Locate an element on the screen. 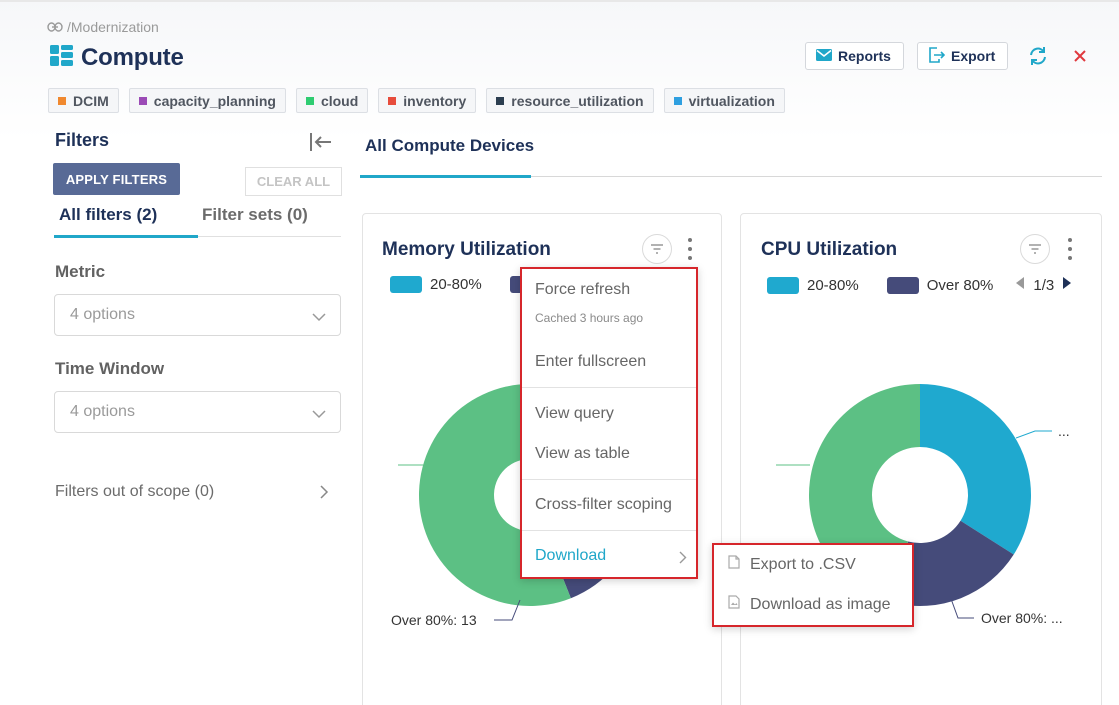 This screenshot has width=1119, height=705. menu-item-view-as-table: View as table is located at coordinates (582, 453).